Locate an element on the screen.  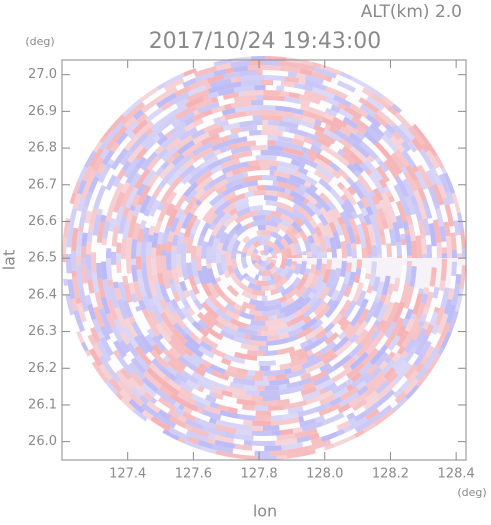
x-tick-label: 127.4 is located at coordinates (127, 474).